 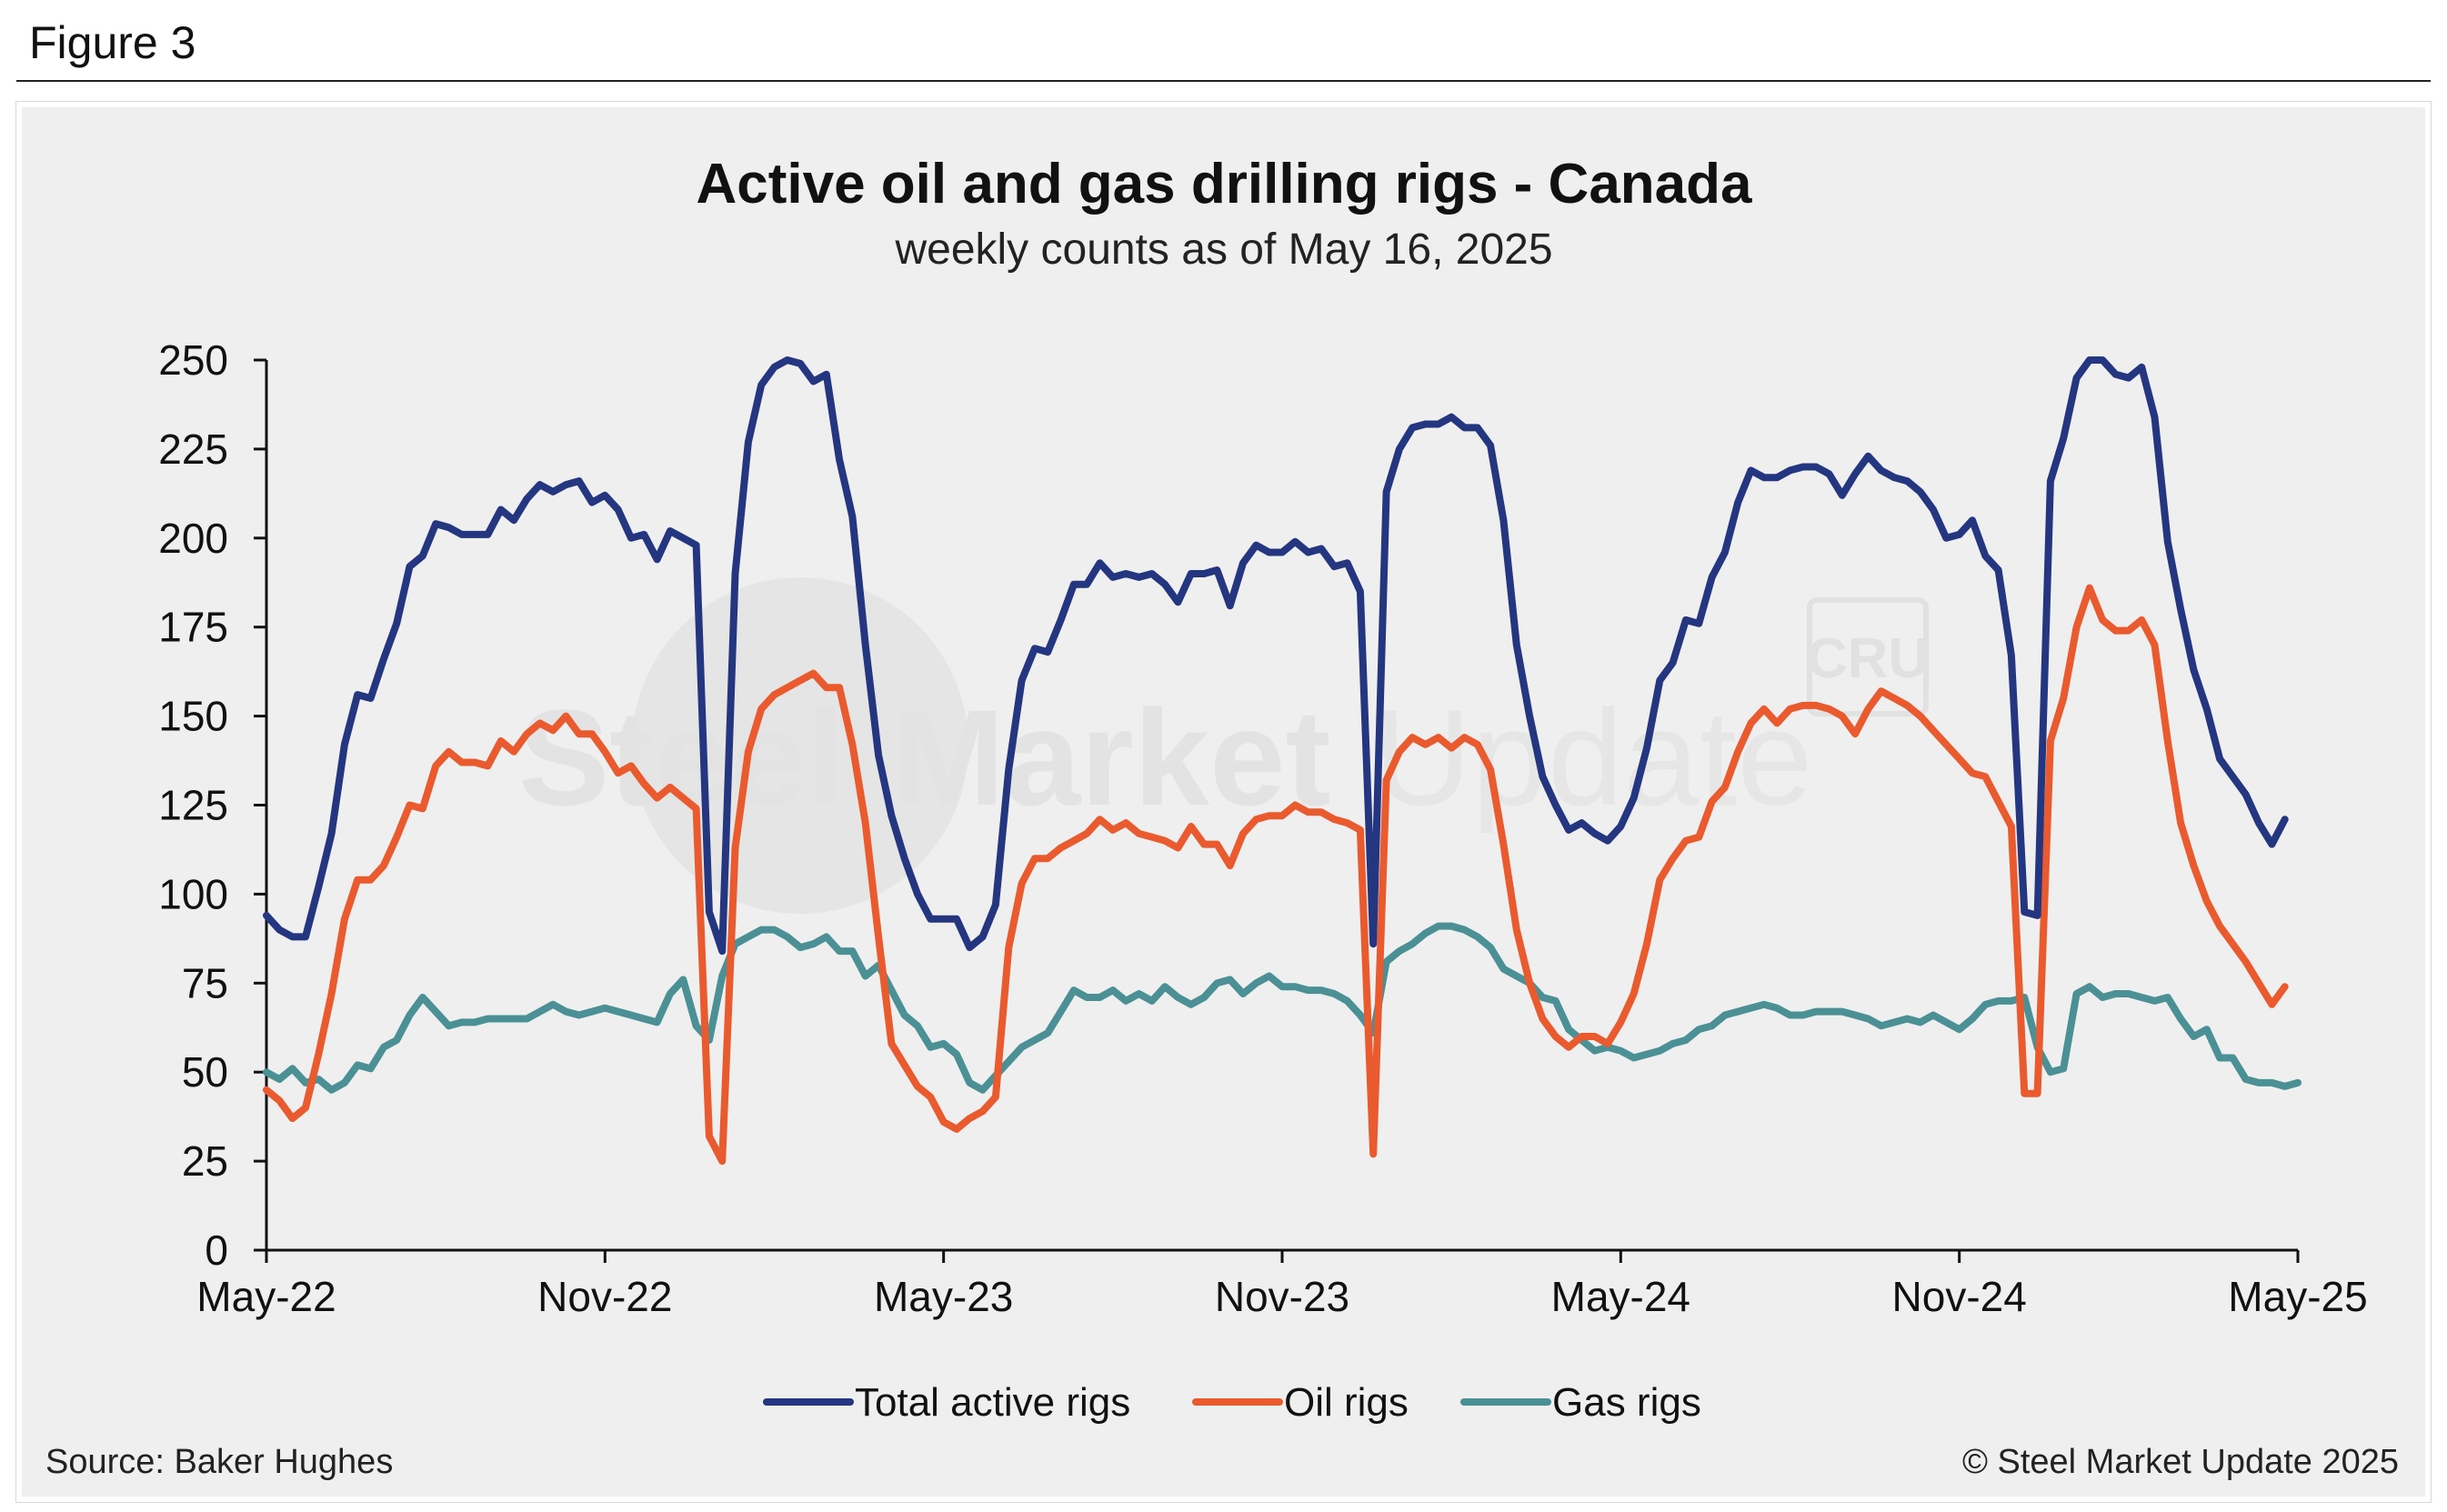 What do you see at coordinates (193, 449) in the screenshot?
I see `y-tick-label: 225` at bounding box center [193, 449].